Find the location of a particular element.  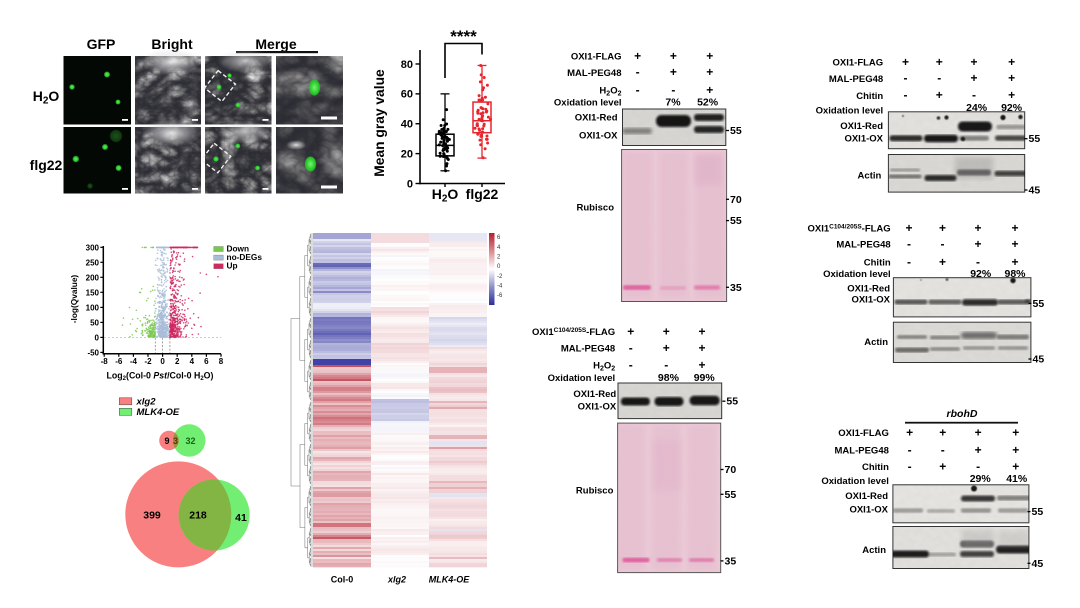

svg-text: 300 is located at coordinates (93, 247).